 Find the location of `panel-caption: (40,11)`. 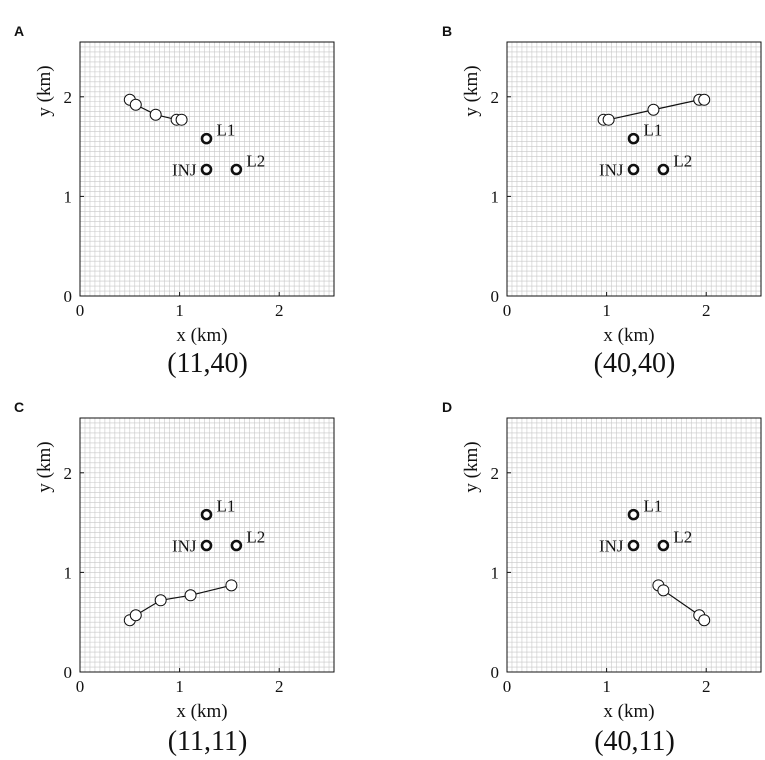

panel-caption: (40,11) is located at coordinates (634, 741).